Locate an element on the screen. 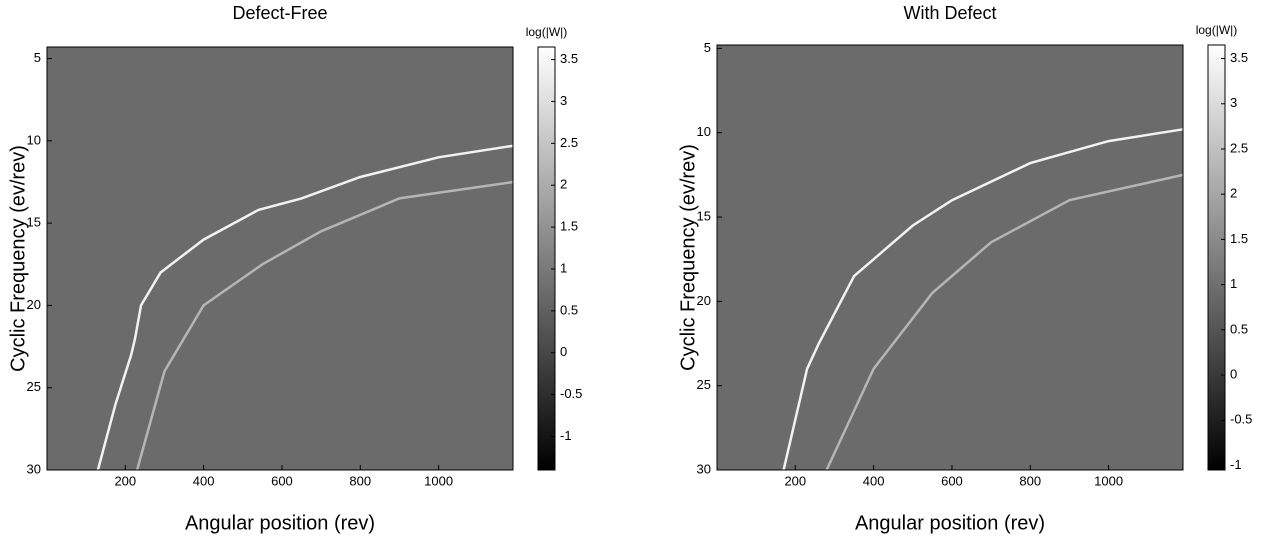 This screenshot has width=1283, height=542. chart-title: With Defect is located at coordinates (949, 13).